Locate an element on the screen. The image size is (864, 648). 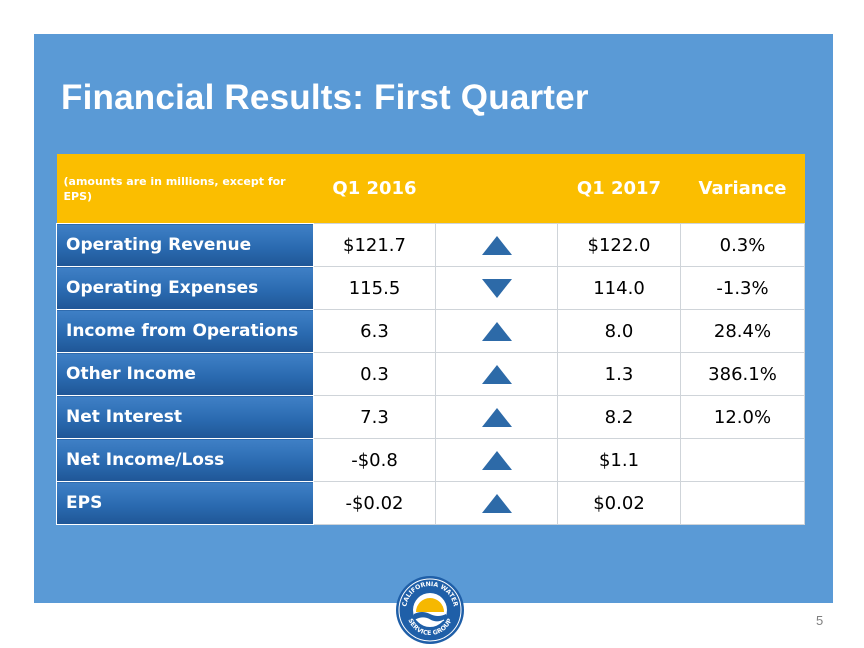
header-q1-2016: Q1 2016 is located at coordinates (375, 189).